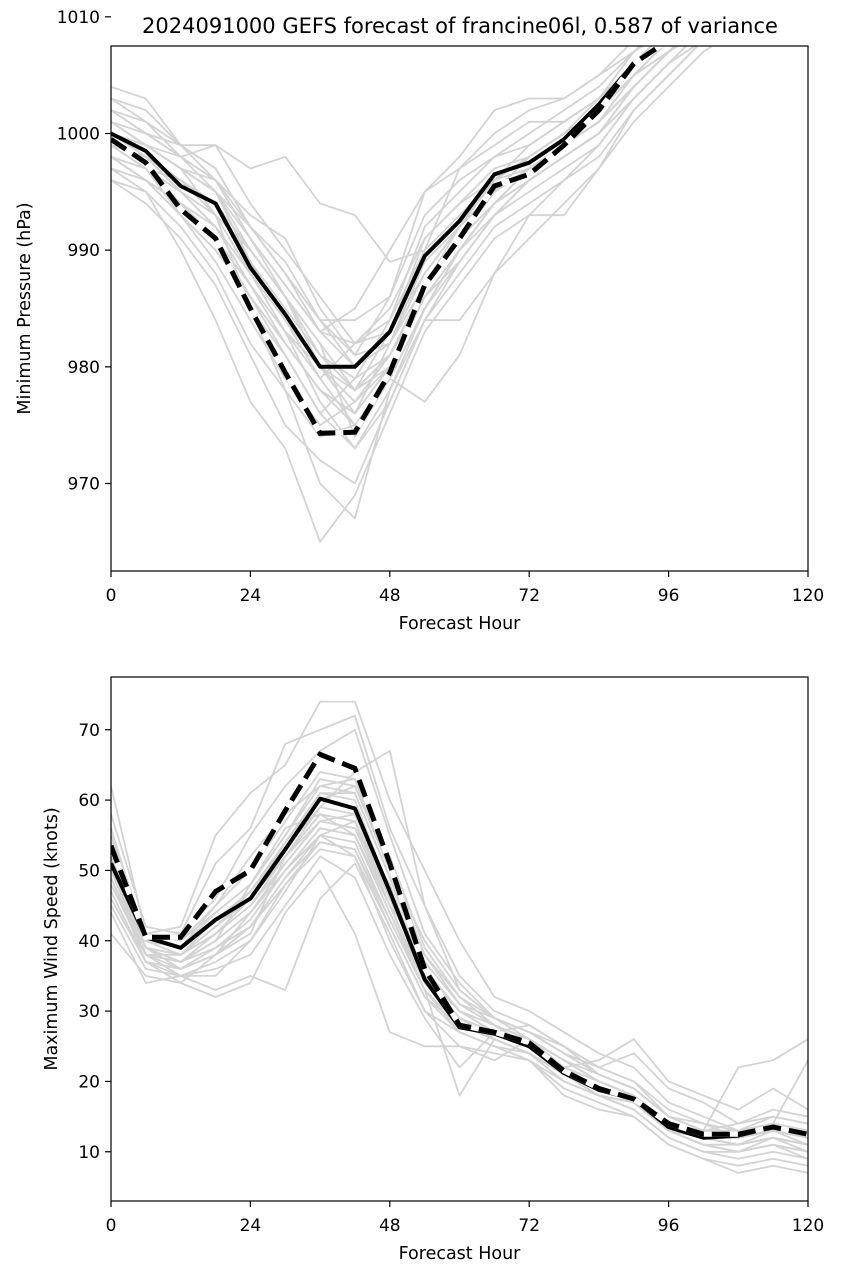 The image size is (853, 1279). Describe the element at coordinates (89, 871) in the screenshot. I see `wind-y-tick-label: 50` at that location.